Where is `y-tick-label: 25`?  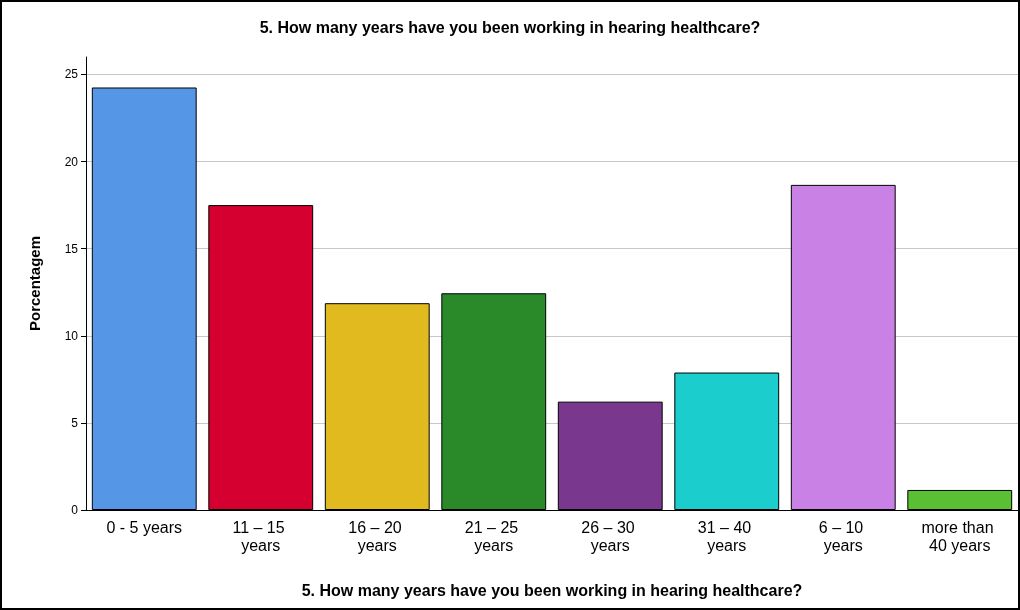
y-tick-label: 25 is located at coordinates (71, 74).